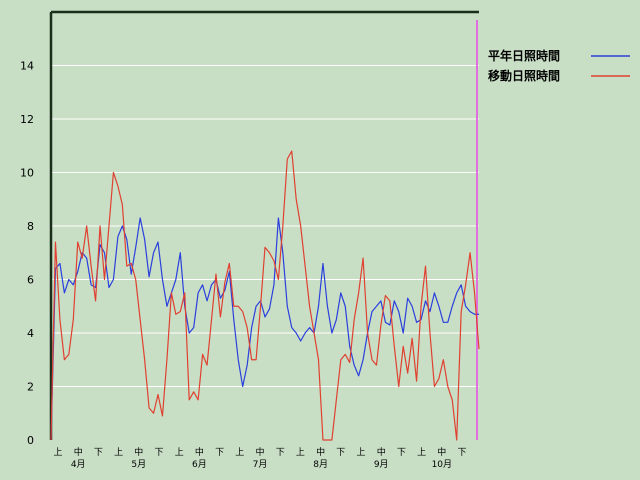 This screenshot has height=480, width=640. Describe the element at coordinates (199, 464) in the screenshot. I see `month-label: 6月` at that location.